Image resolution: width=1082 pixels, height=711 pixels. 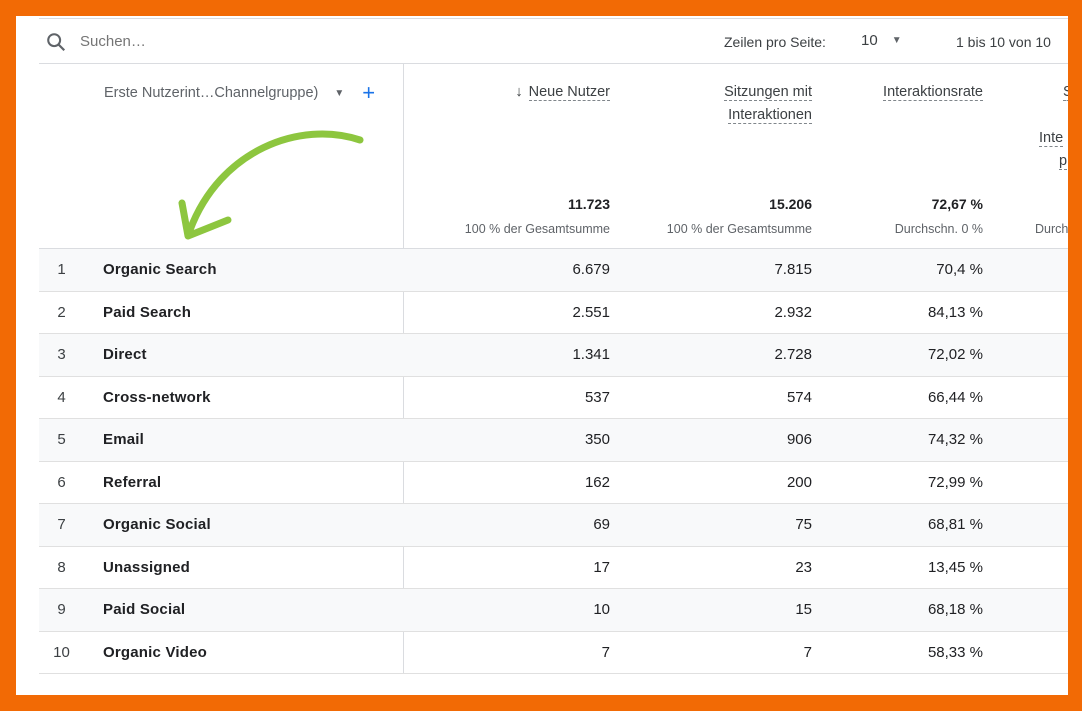 What do you see at coordinates (896, 40) in the screenshot?
I see `chevron-down-icon: ▼` at bounding box center [896, 40].